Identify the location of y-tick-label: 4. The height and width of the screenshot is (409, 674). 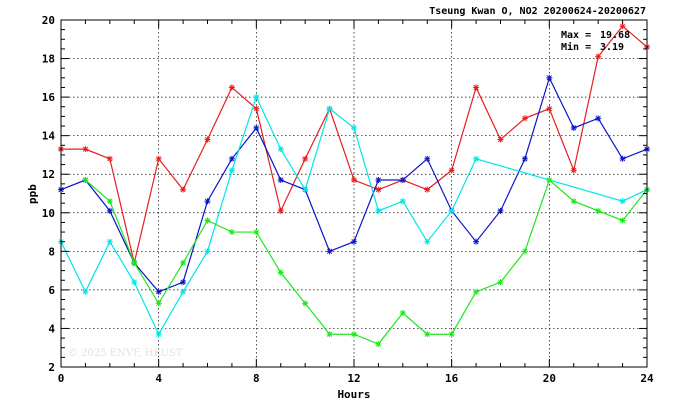
(51, 328).